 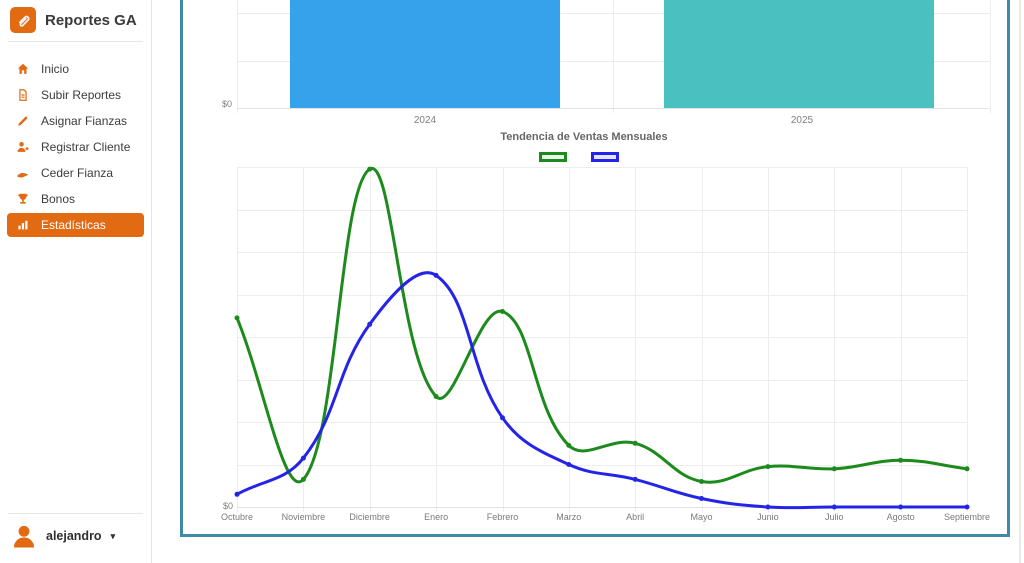 I want to click on scrollbar-track, so click(x=1020, y=281).